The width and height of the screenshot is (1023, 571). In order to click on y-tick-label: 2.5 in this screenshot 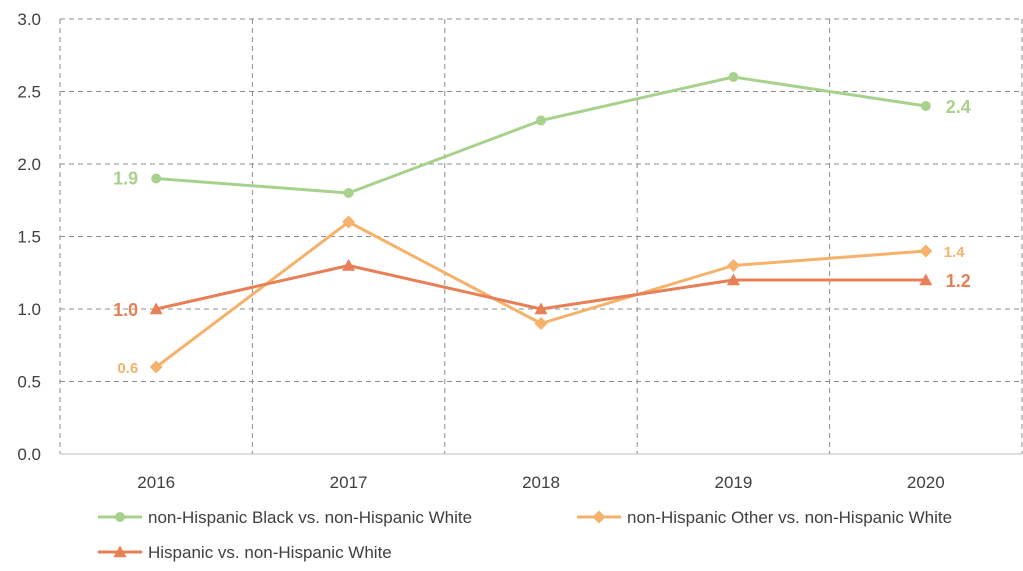, I will do `click(29, 92)`.